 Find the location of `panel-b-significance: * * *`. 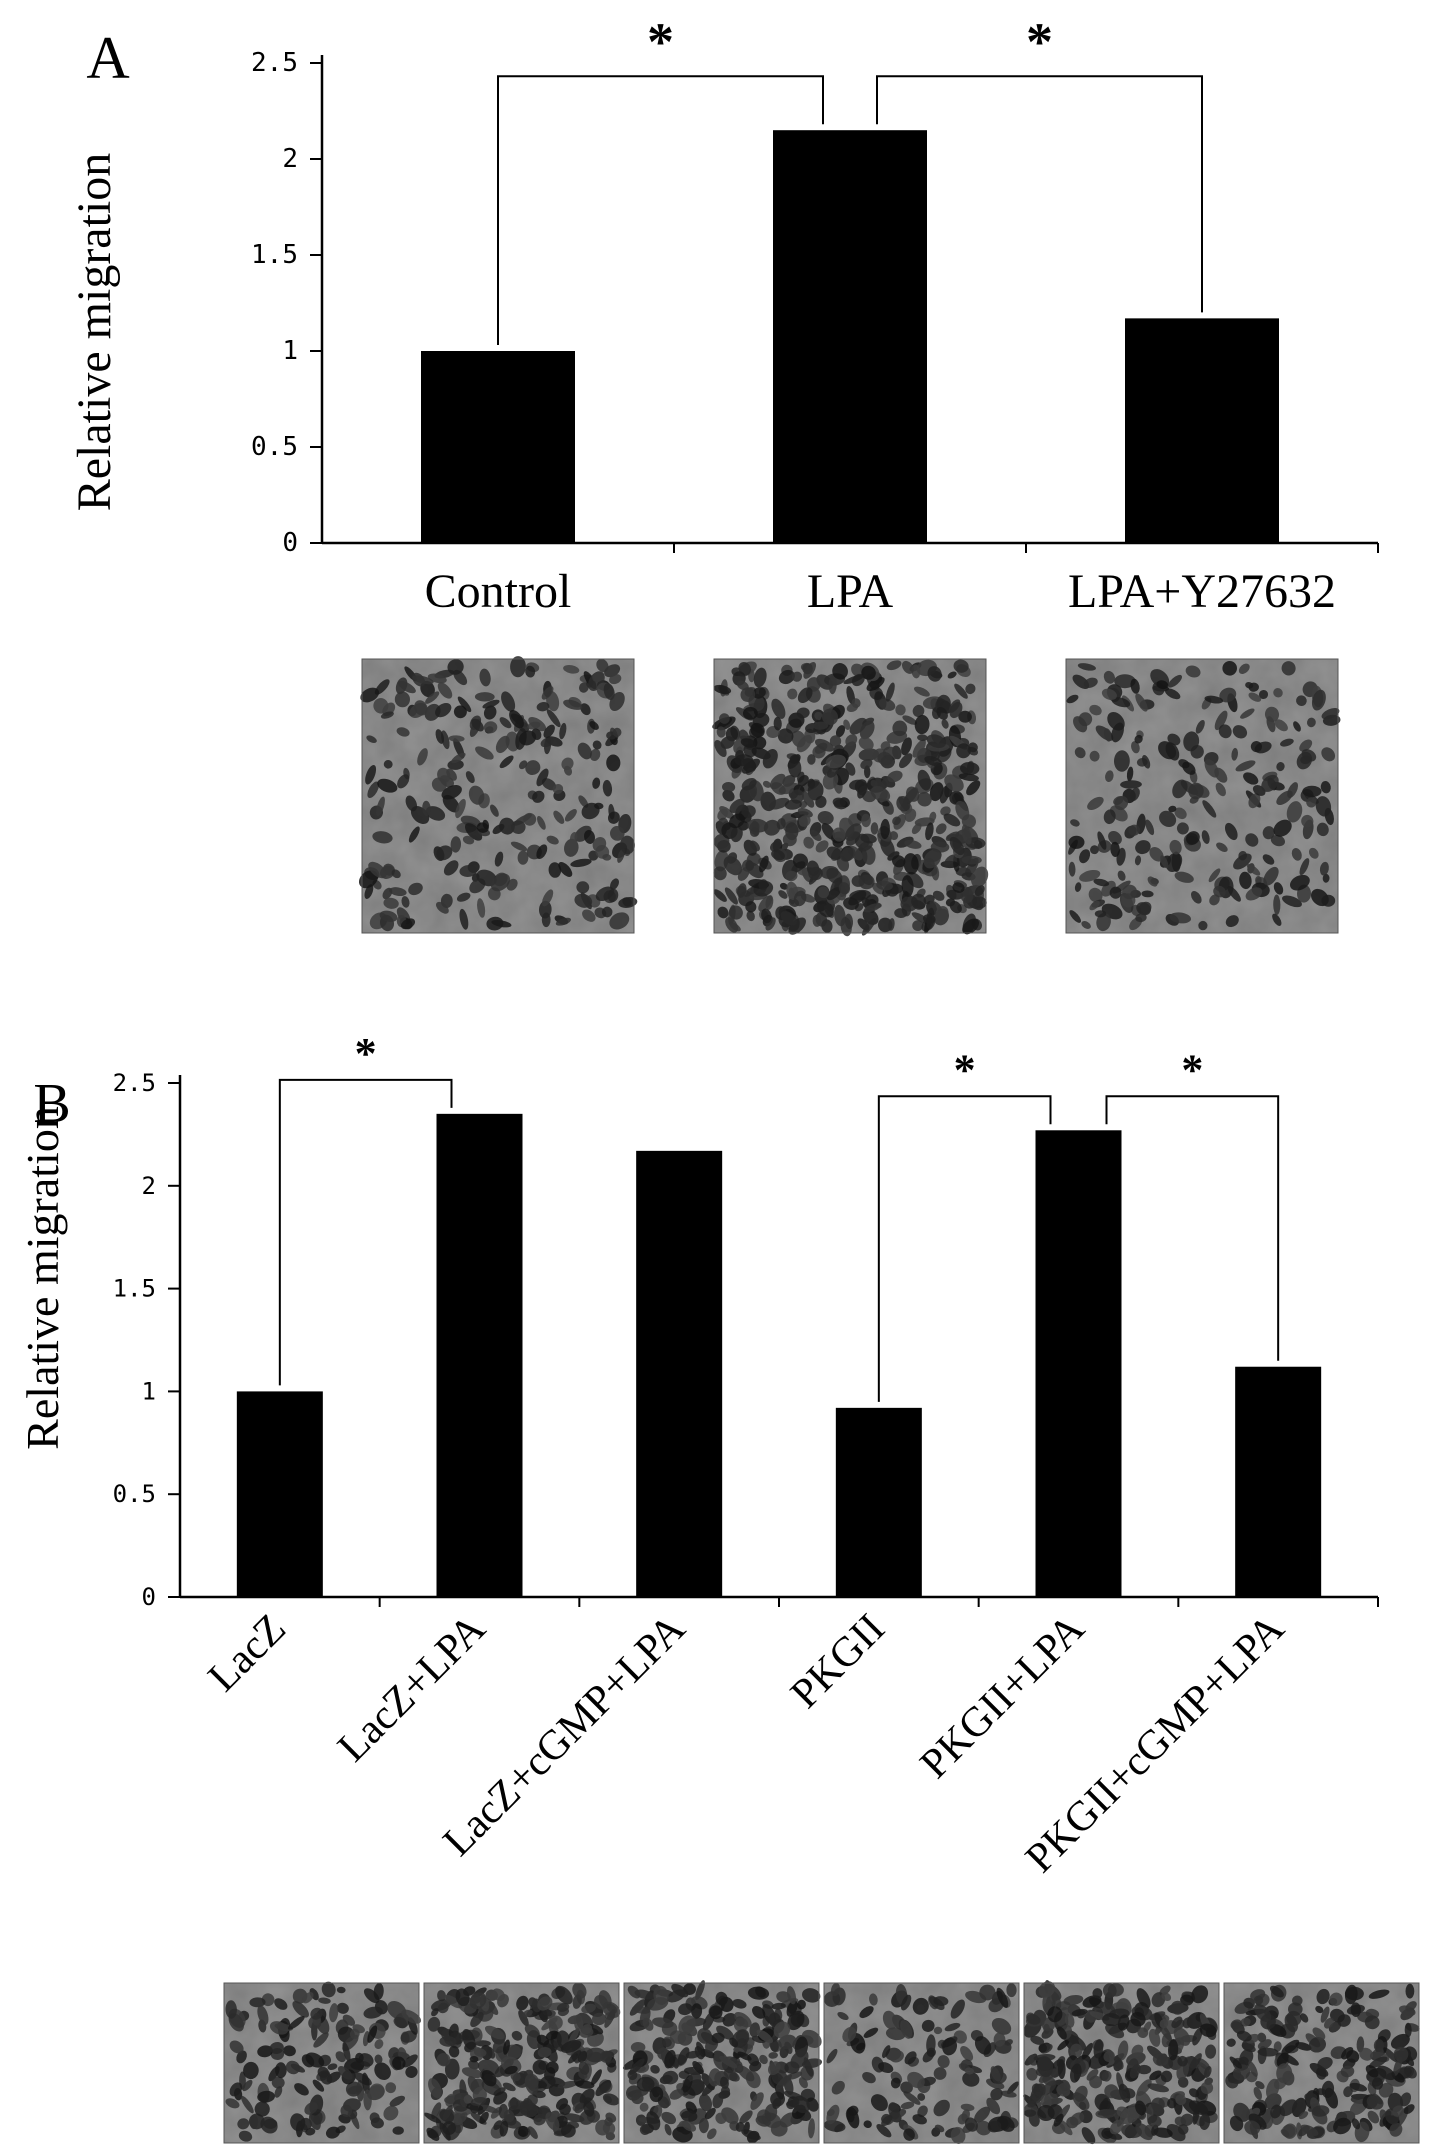

panel-b-significance: * * * is located at coordinates (779, 1215).